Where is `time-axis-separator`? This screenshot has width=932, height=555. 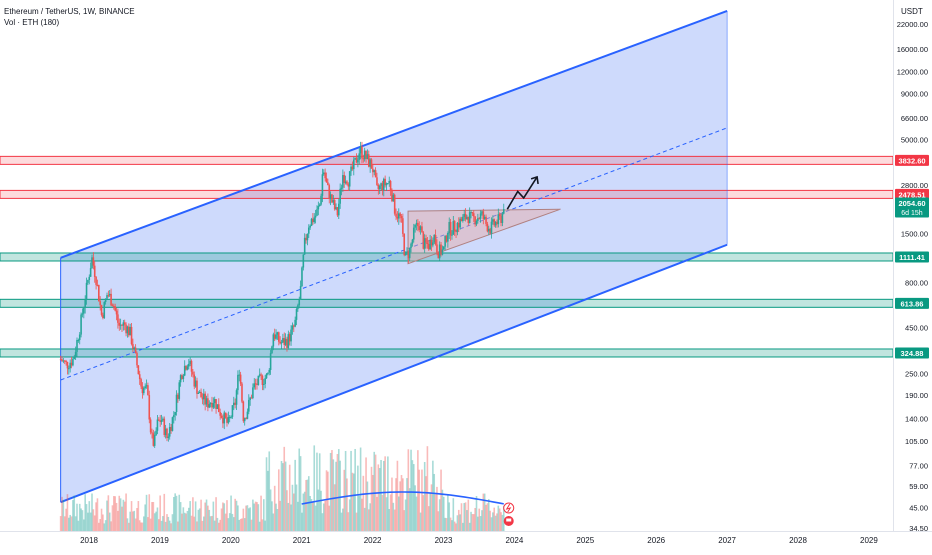 time-axis-separator is located at coordinates (466, 531).